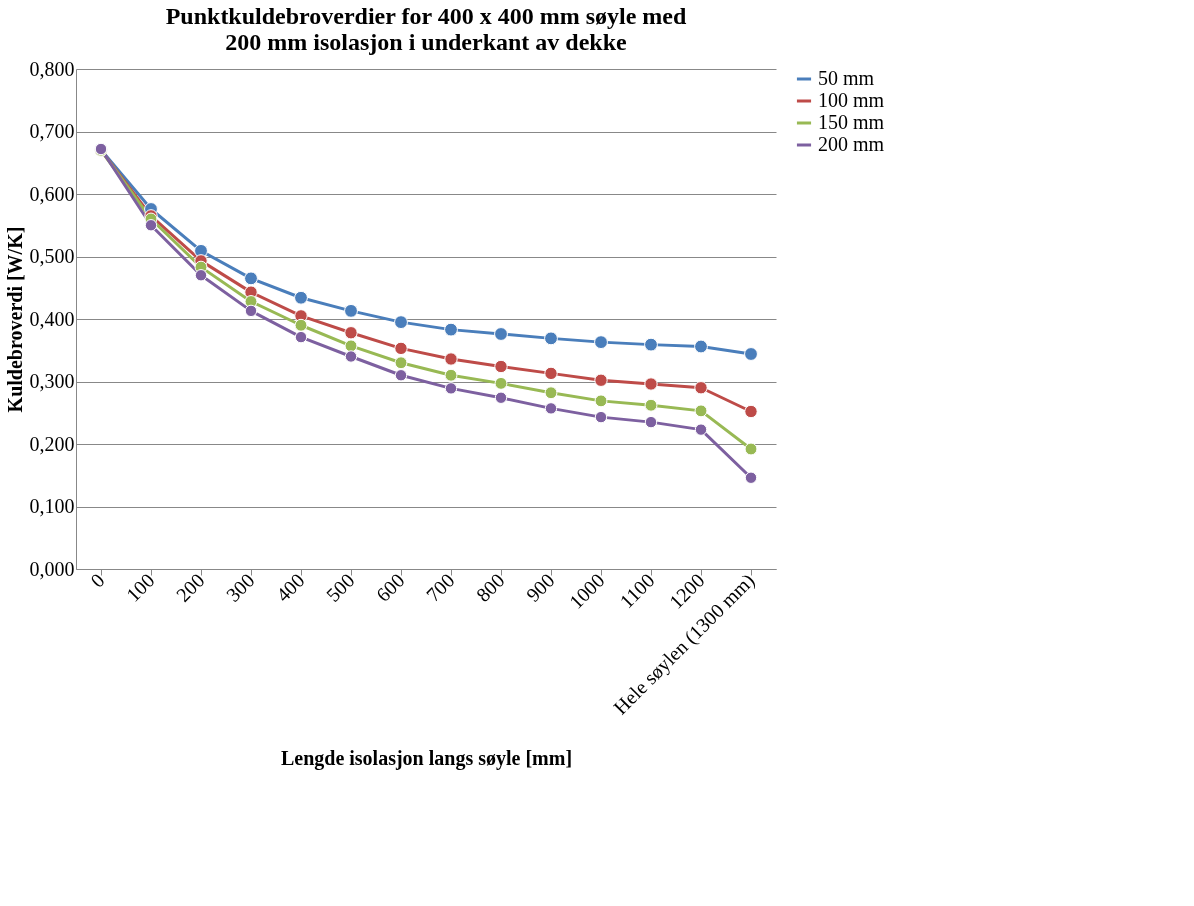 This screenshot has height=906, width=1194. What do you see at coordinates (140, 587) in the screenshot?
I see `x-tick-label: 100` at bounding box center [140, 587].